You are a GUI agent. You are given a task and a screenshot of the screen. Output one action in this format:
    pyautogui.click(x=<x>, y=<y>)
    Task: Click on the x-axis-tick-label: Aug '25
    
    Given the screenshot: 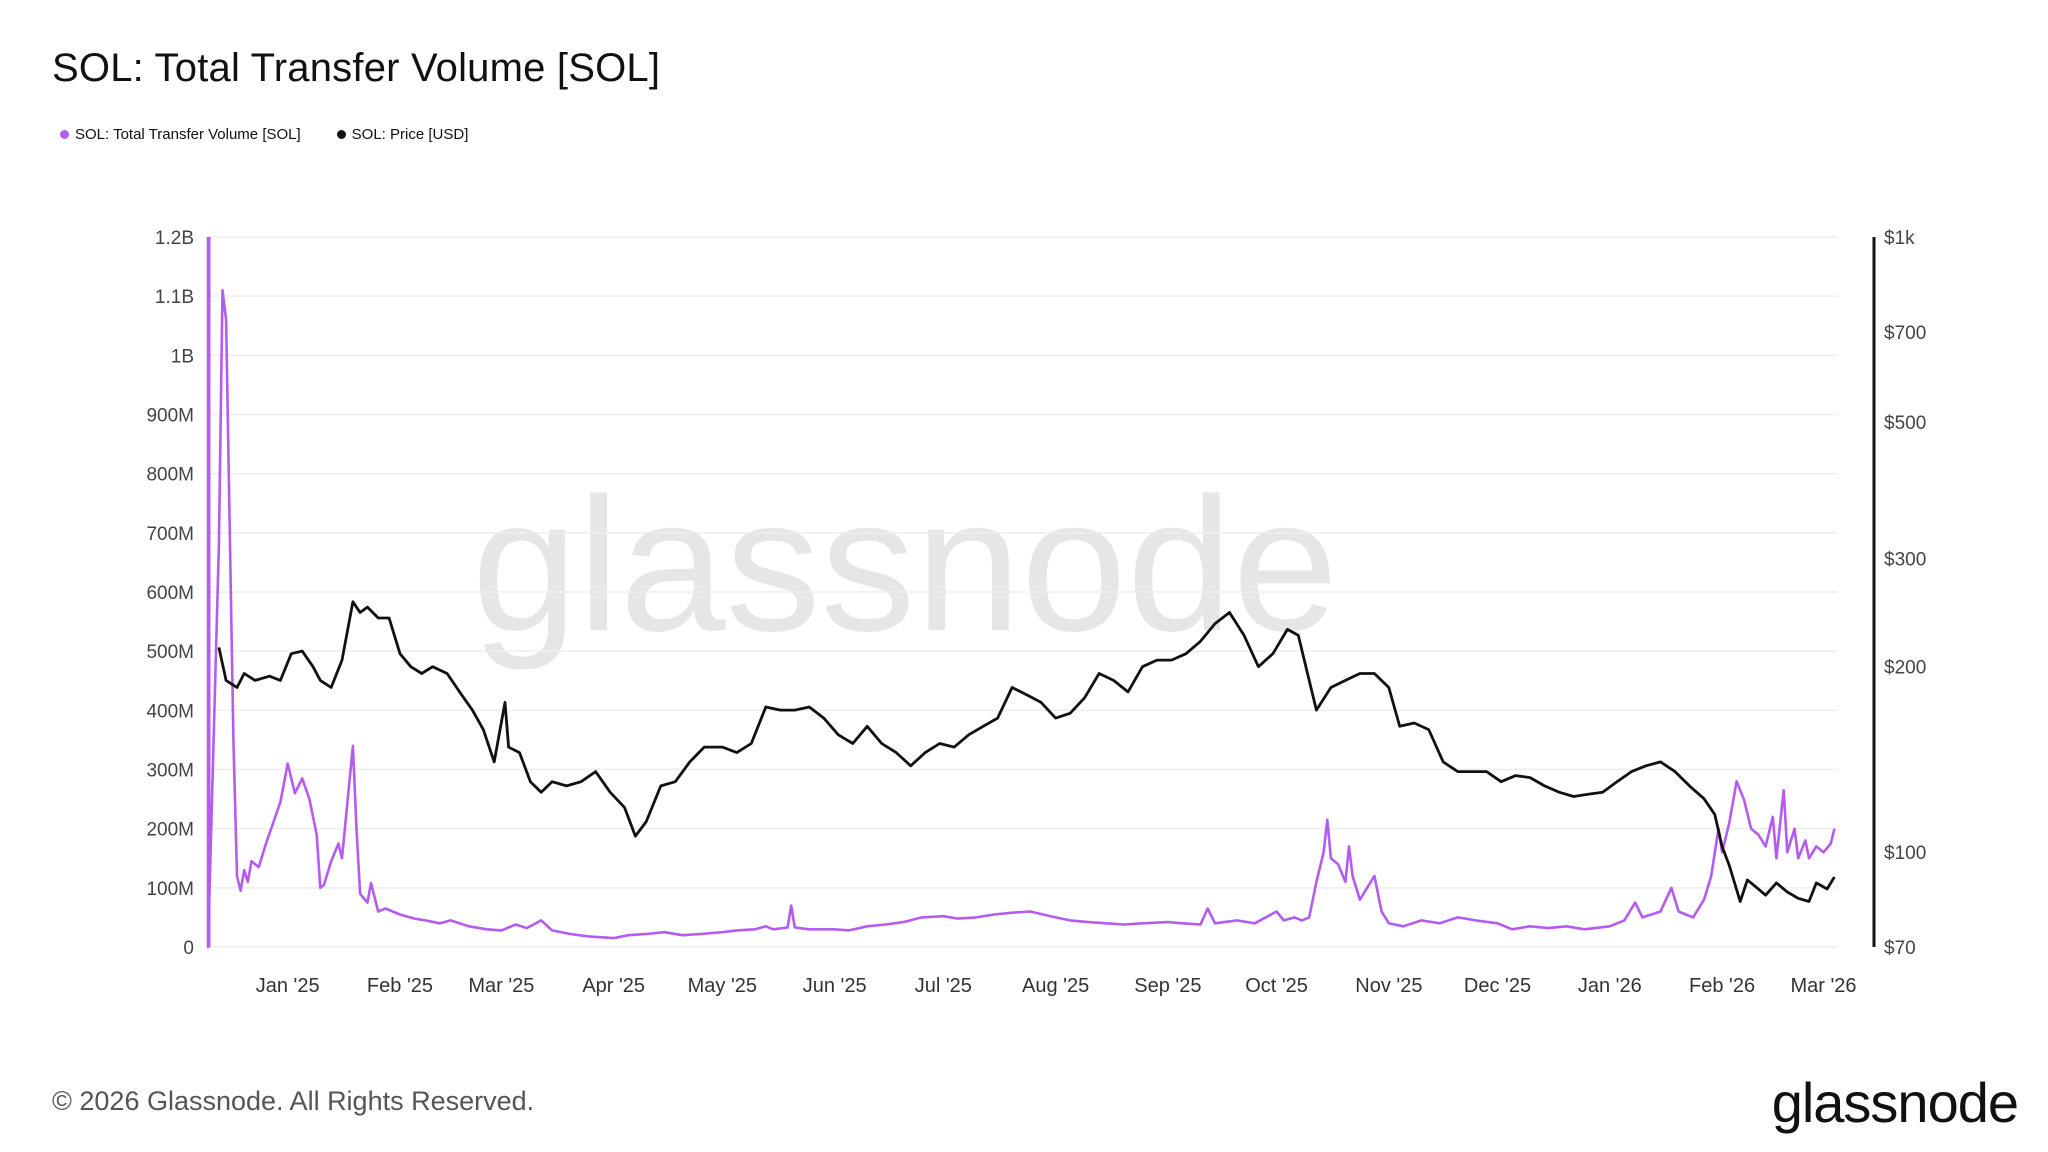 What is the action you would take?
    pyautogui.click(x=1055, y=986)
    